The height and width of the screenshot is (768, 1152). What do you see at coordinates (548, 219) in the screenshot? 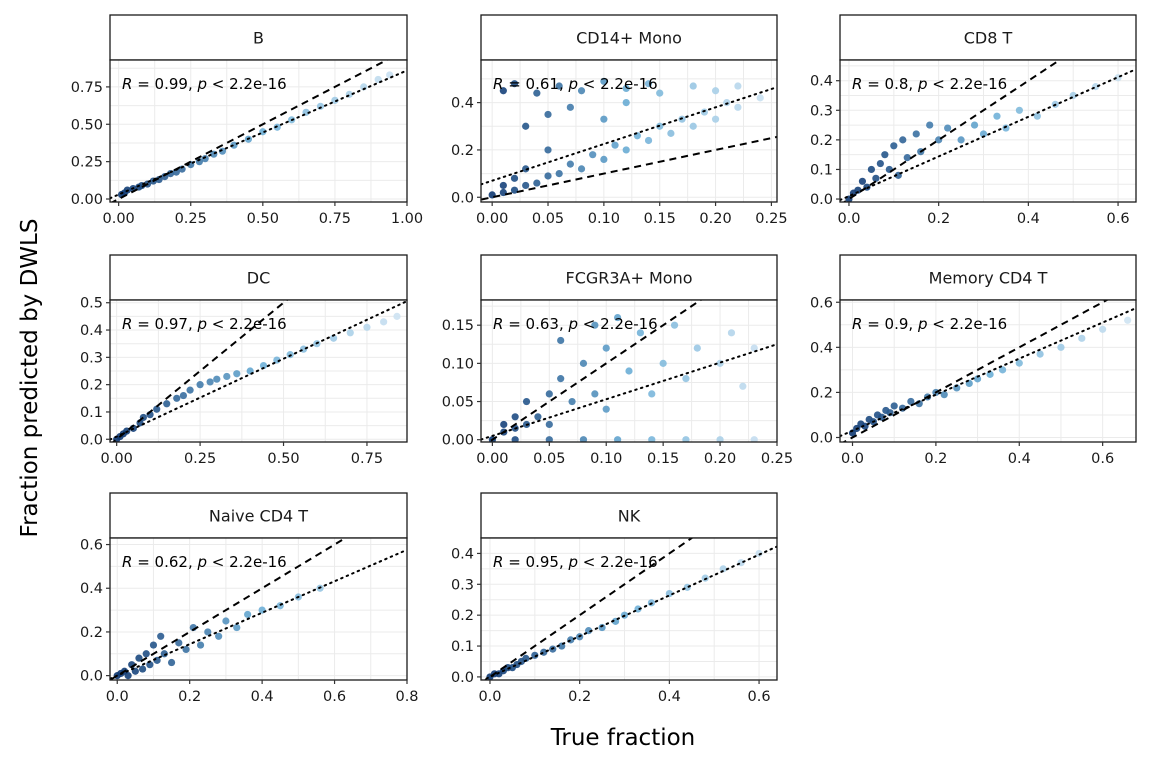
I see `x-tick-label: 0.05` at bounding box center [548, 219].